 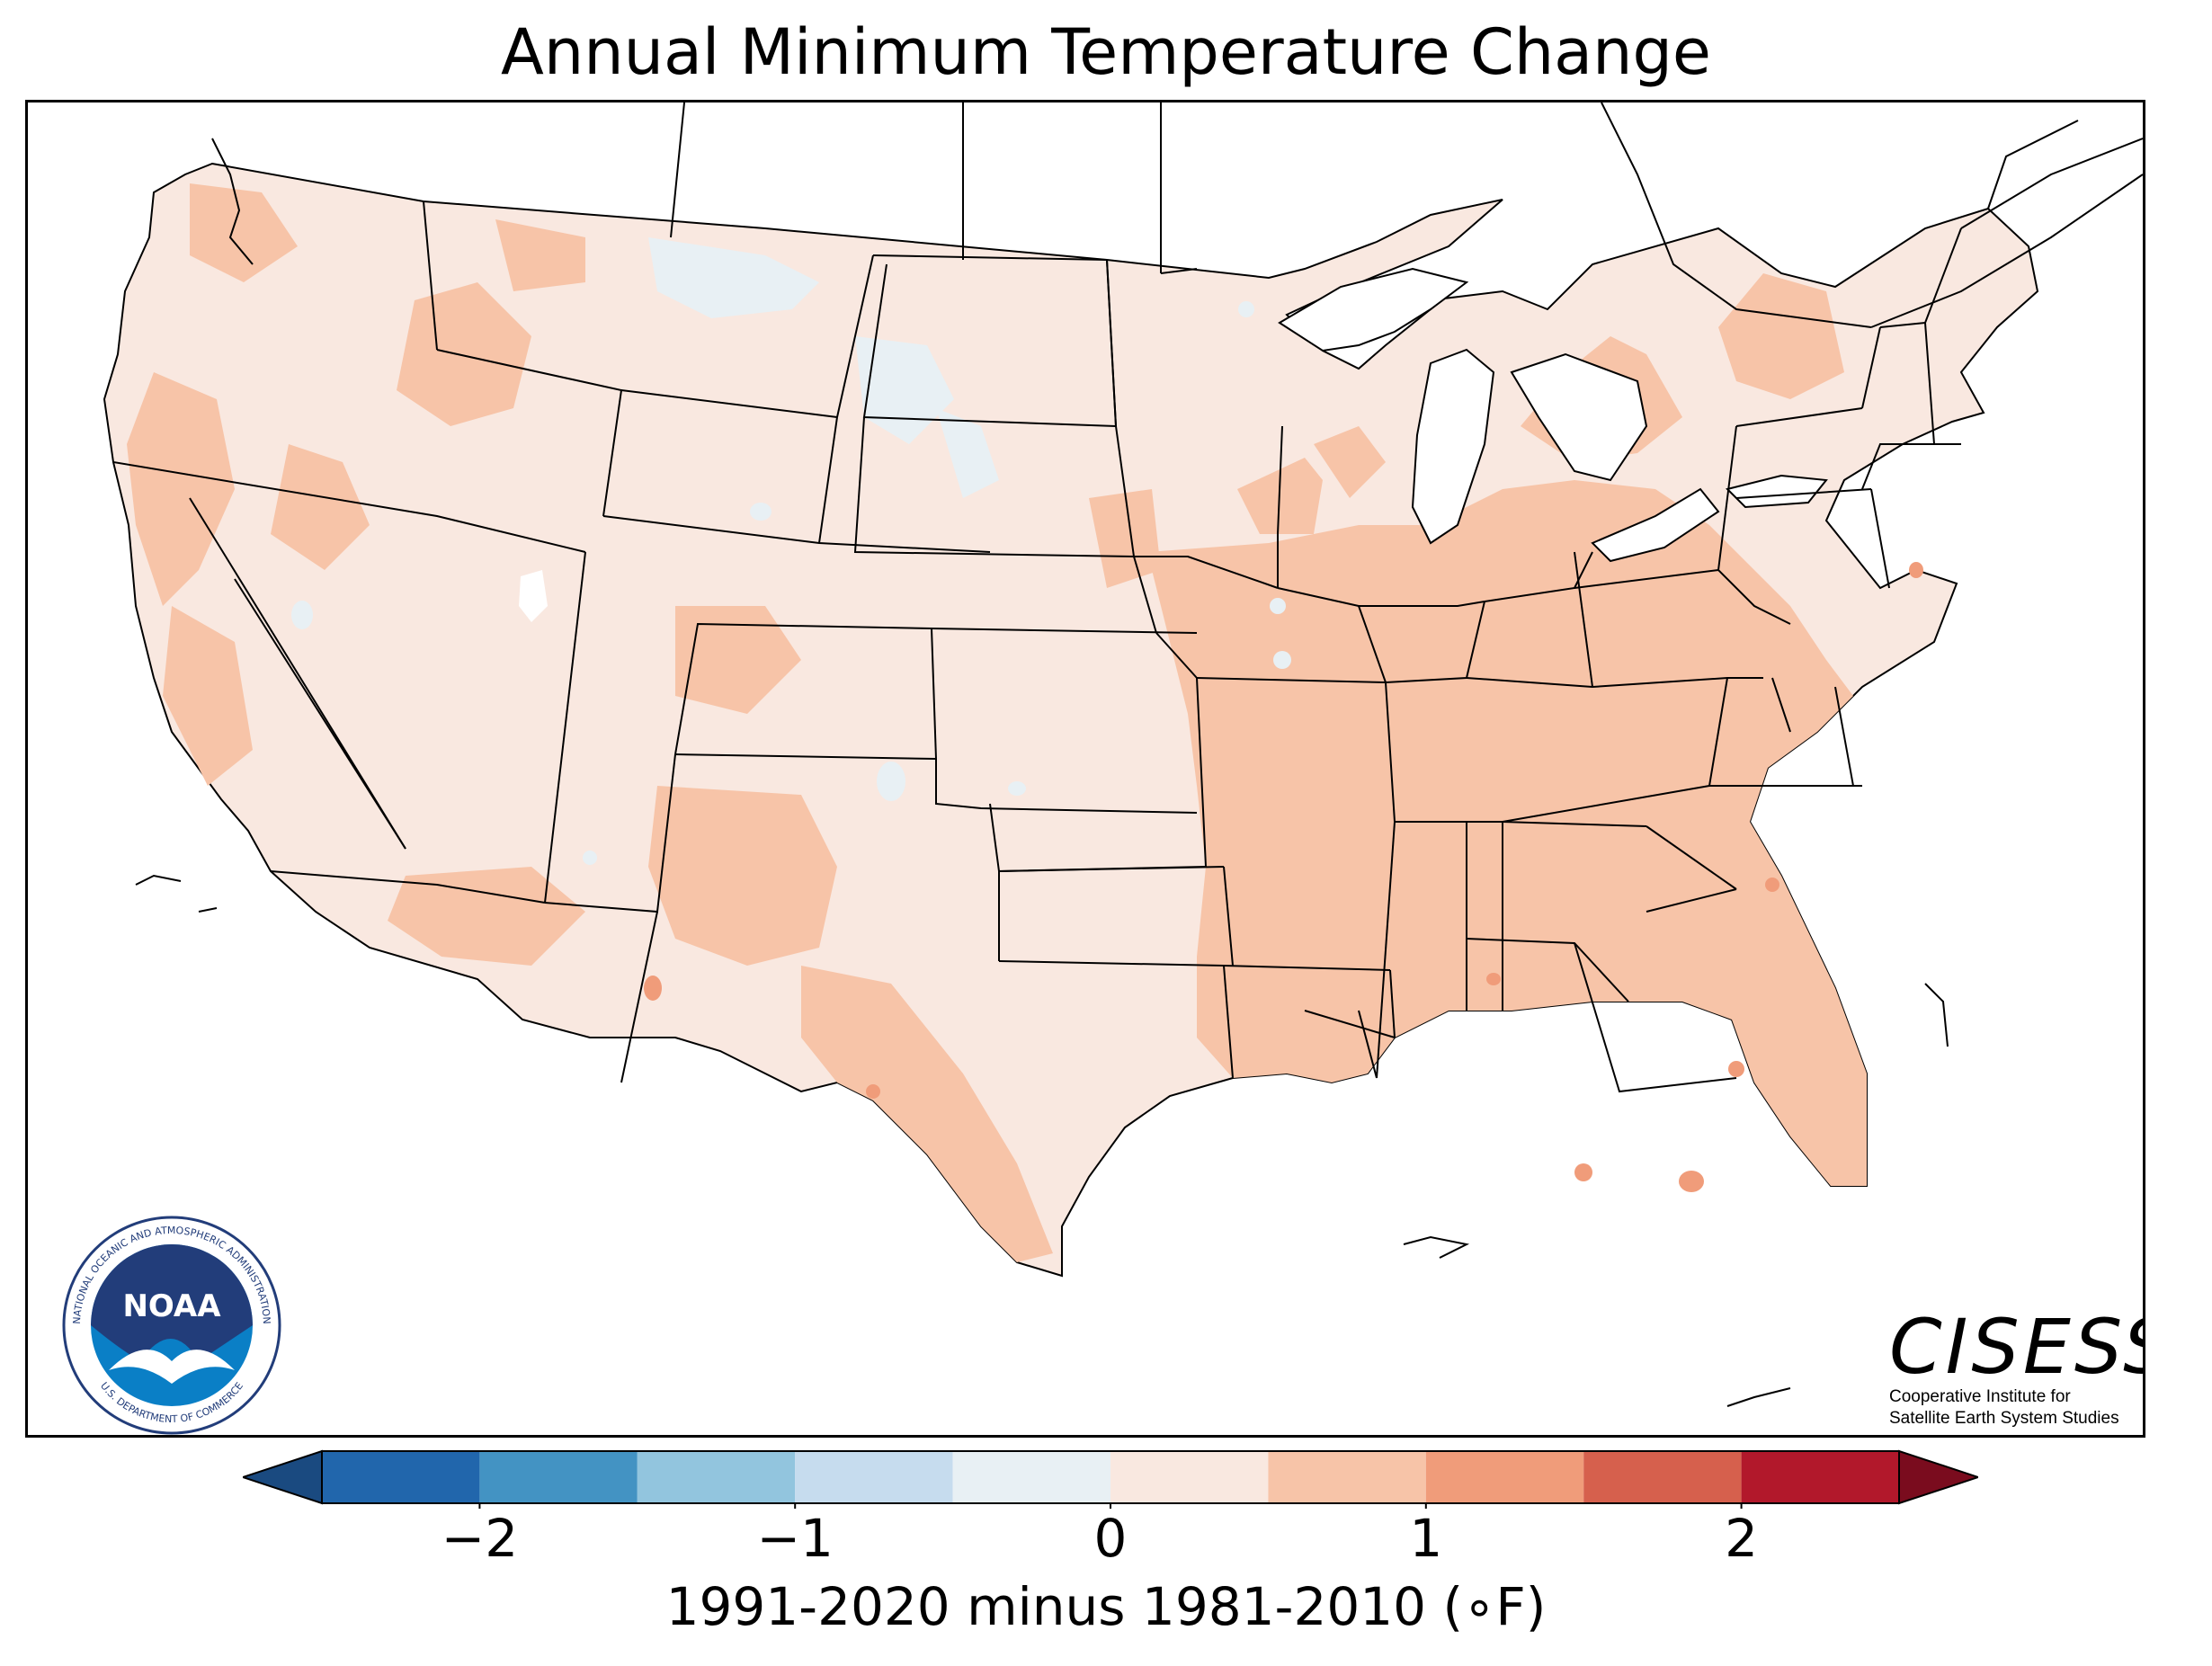 What do you see at coordinates (1110, 1538) in the screenshot?
I see `colorbar-tick-label: 0` at bounding box center [1110, 1538].